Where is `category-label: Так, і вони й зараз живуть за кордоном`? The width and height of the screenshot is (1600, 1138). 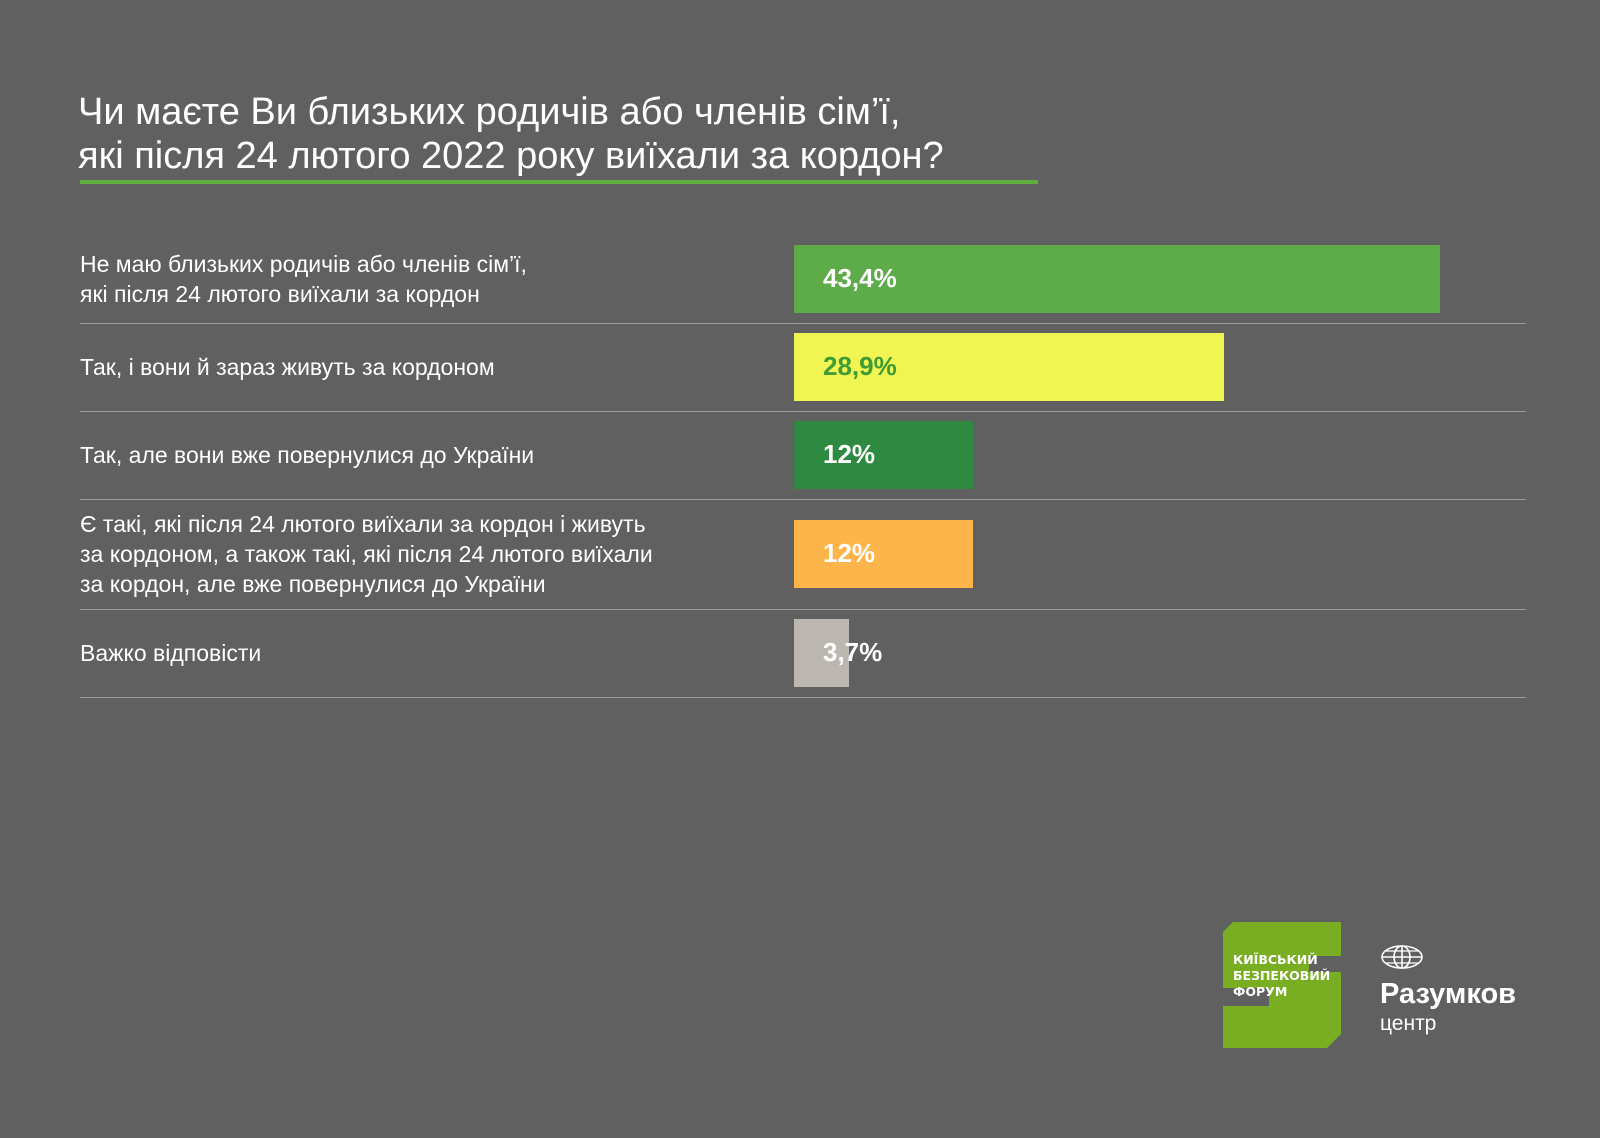
category-label: Так, і вони й зараз живуть за кордоном is located at coordinates (287, 367).